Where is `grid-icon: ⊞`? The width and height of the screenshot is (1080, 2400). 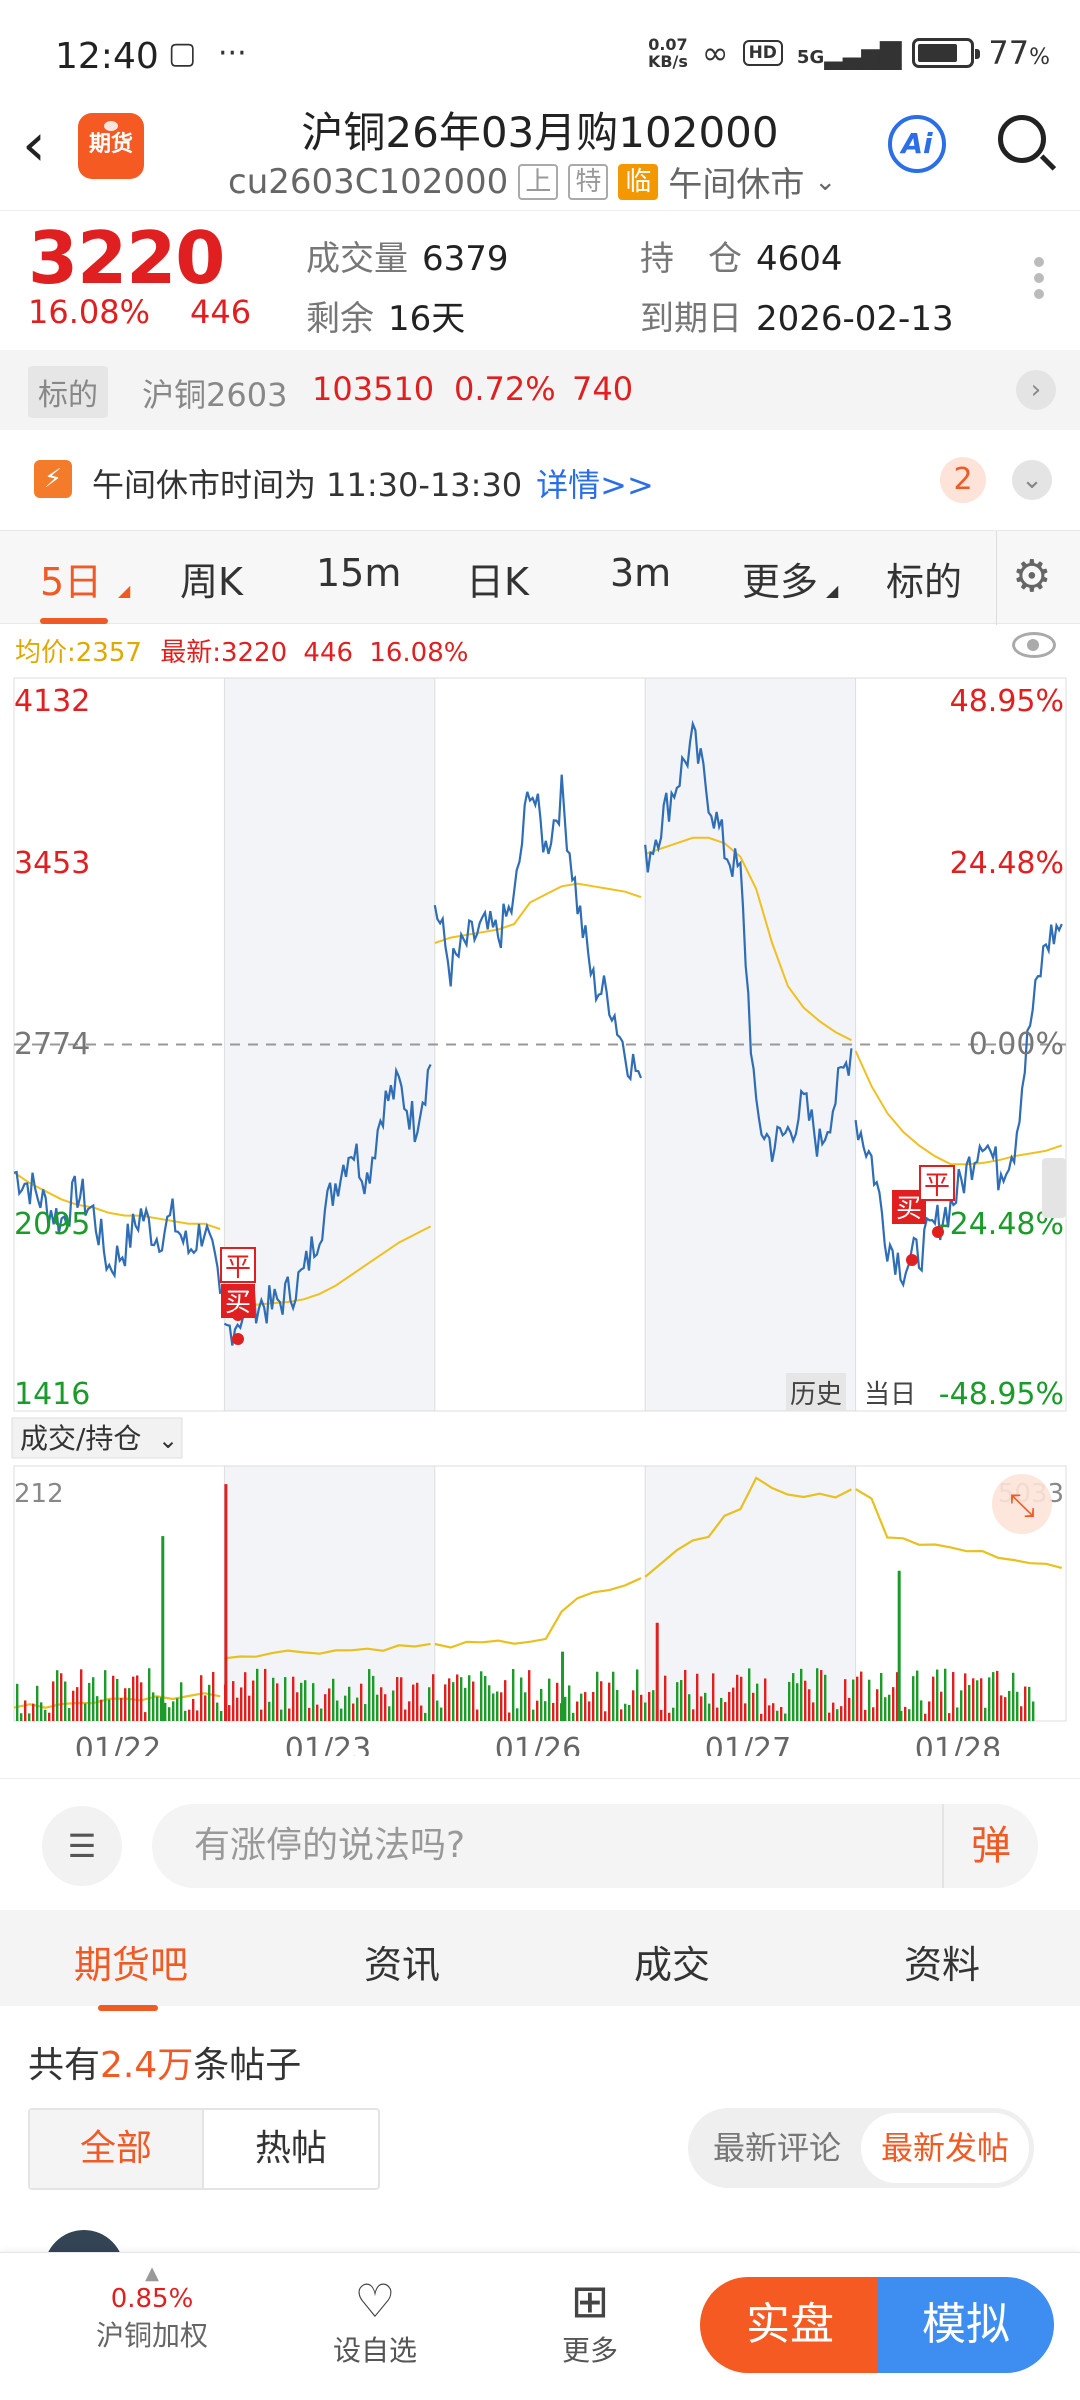
grid-icon: ⊞ is located at coordinates (590, 2301).